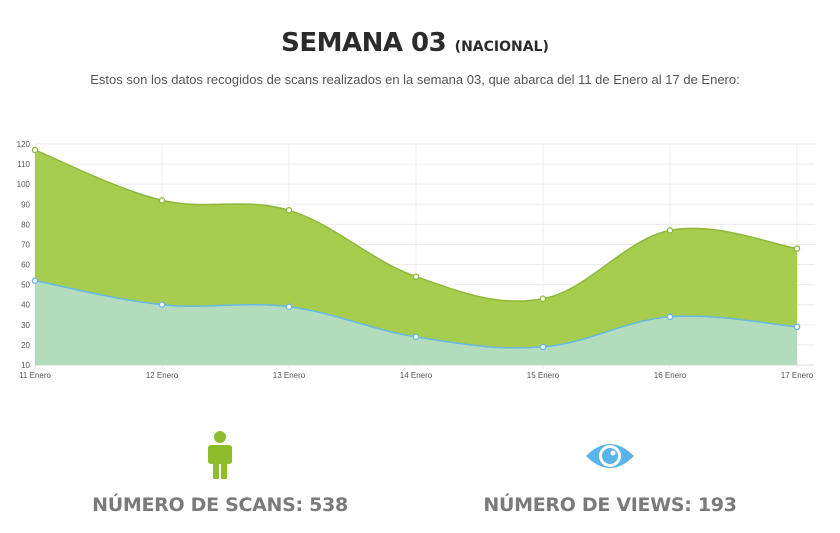 This screenshot has width=840, height=533. I want to click on page-title: SEMANA 03 (NACIONAL), so click(415, 43).